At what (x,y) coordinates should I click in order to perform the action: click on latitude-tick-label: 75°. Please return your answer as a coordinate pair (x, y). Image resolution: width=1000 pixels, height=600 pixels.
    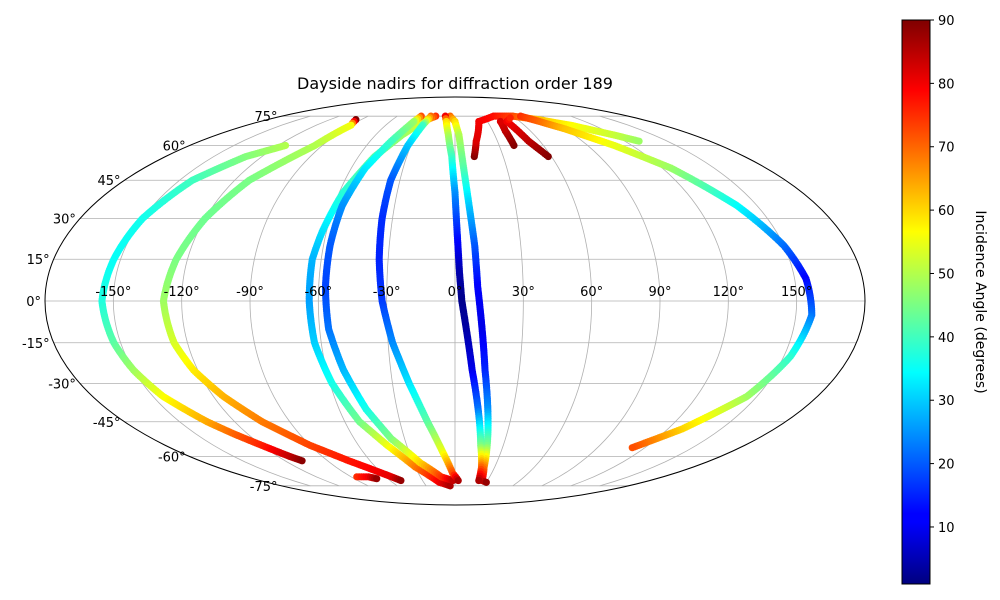
    Looking at the image, I should click on (265, 117).